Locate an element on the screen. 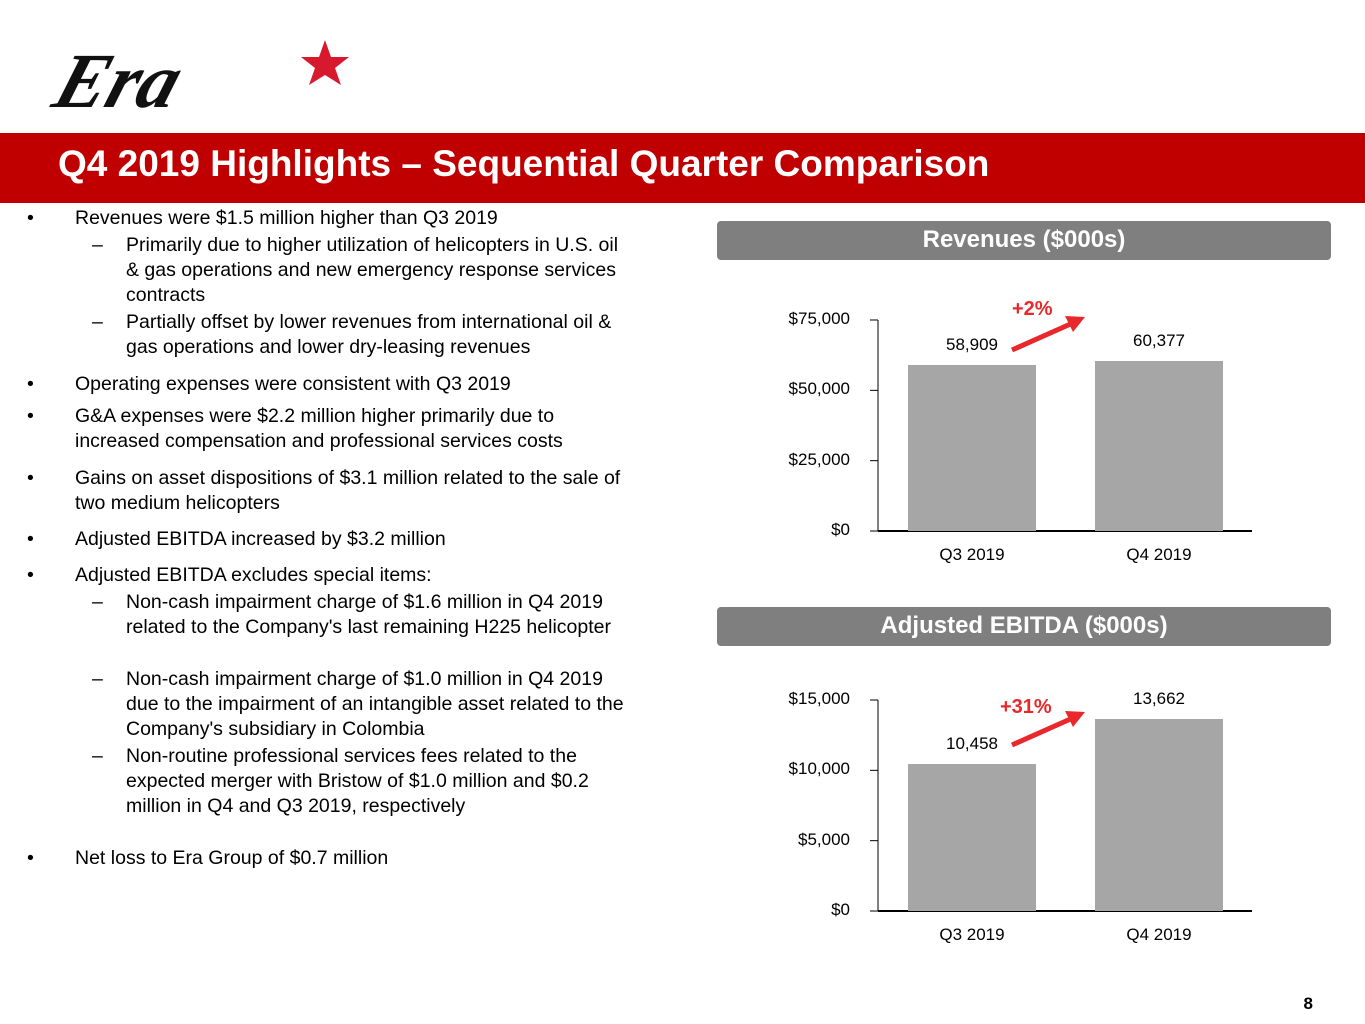 This screenshot has width=1365, height=1024. title-bar is located at coordinates (682, 168).